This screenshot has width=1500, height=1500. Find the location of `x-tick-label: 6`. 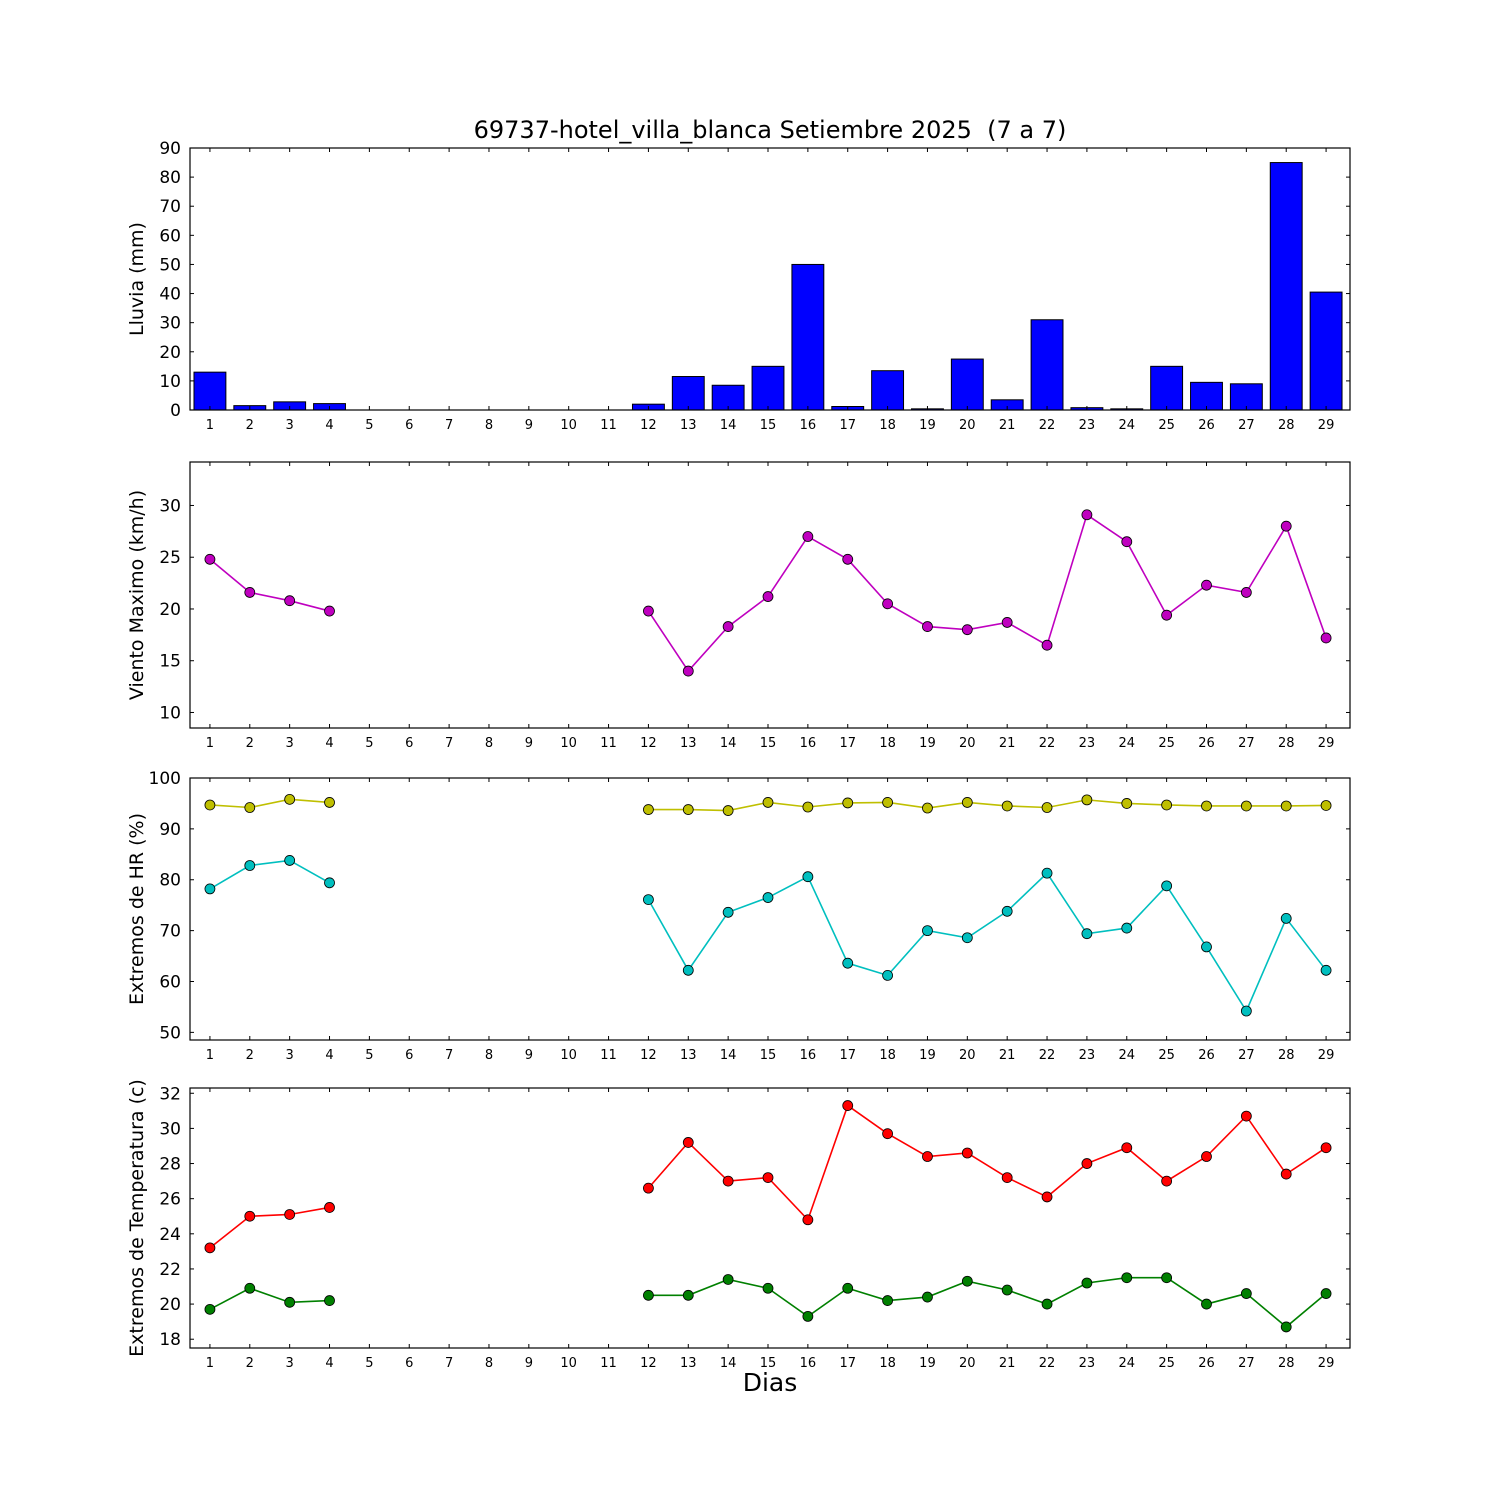

x-tick-label: 6 is located at coordinates (409, 425).